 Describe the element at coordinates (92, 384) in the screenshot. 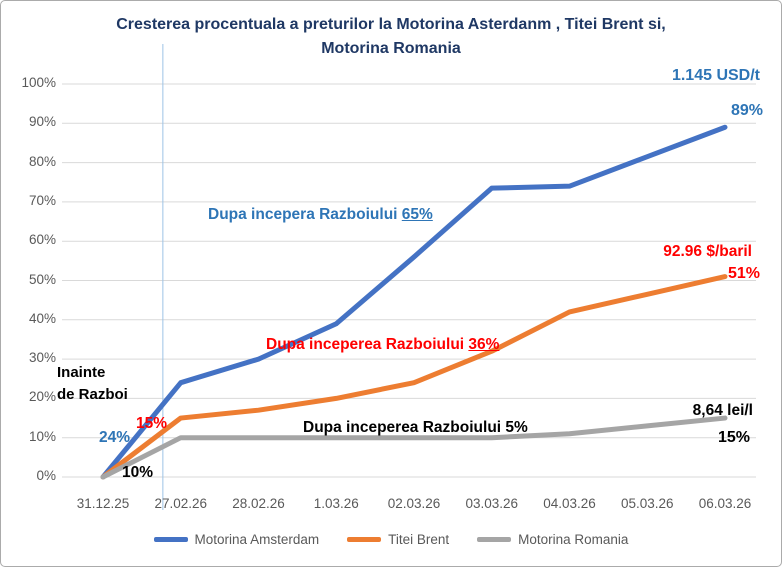

I see `annotation-before-war: Inainte de Razboi` at that location.